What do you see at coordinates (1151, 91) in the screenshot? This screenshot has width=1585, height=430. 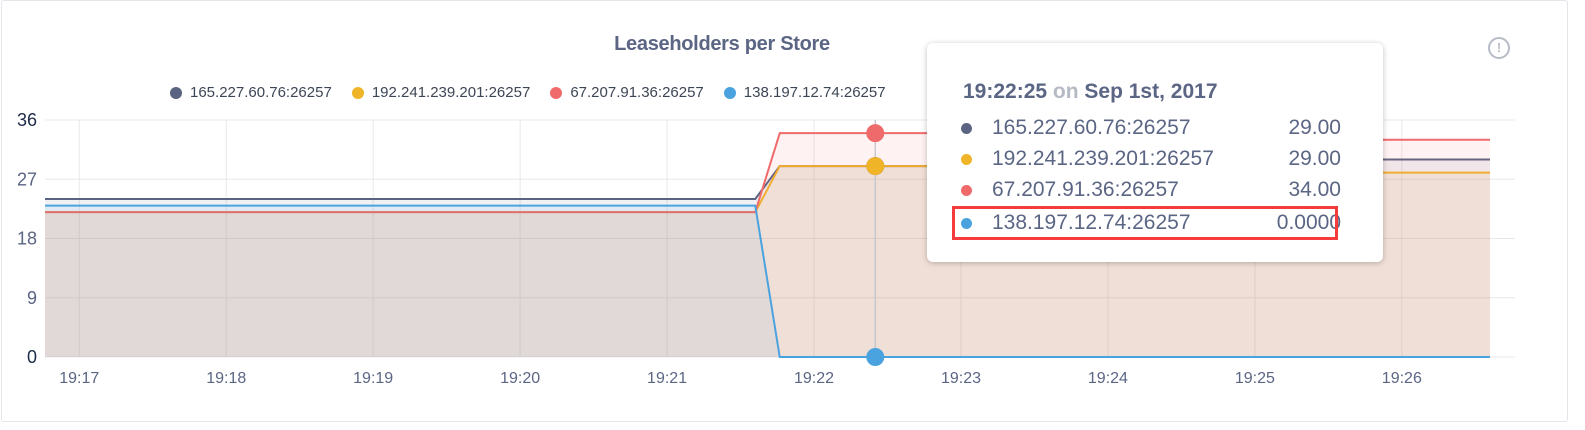 I see `tooltip-date: Sep 1st, 2017` at bounding box center [1151, 91].